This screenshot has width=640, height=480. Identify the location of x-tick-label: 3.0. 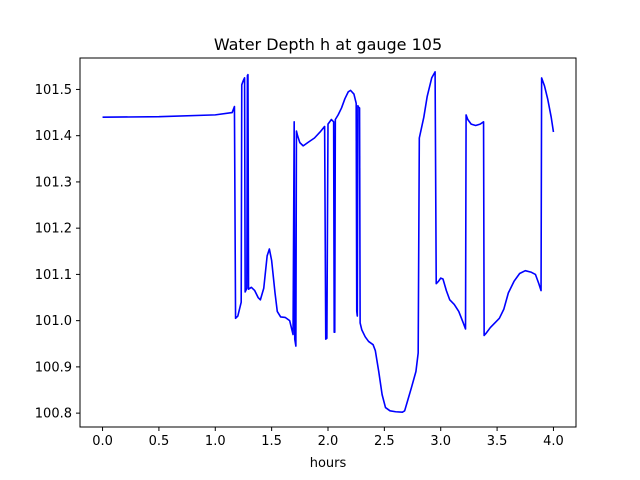
(440, 441).